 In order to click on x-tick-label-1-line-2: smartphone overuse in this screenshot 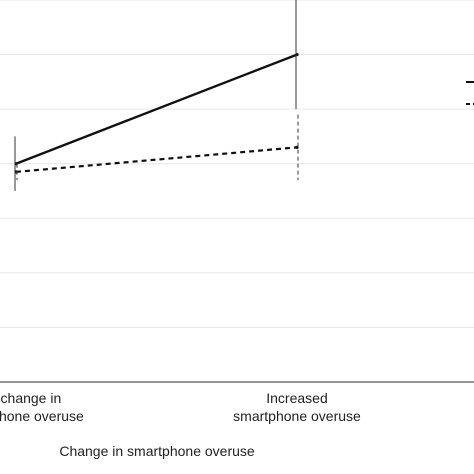, I will do `click(297, 416)`.